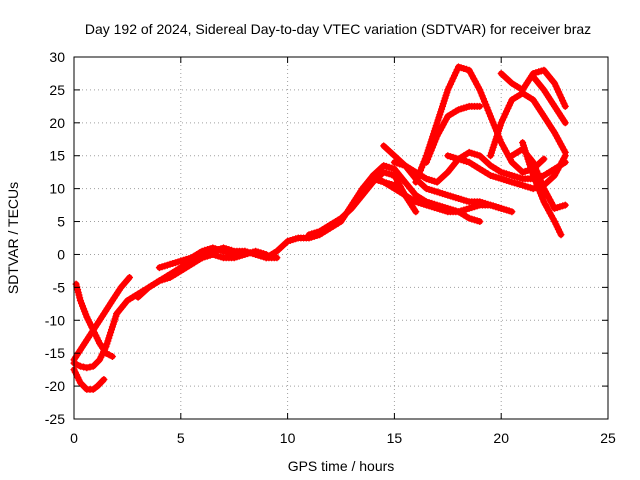 The width and height of the screenshot is (640, 480). I want to click on y-tick-label: 5, so click(61, 222).